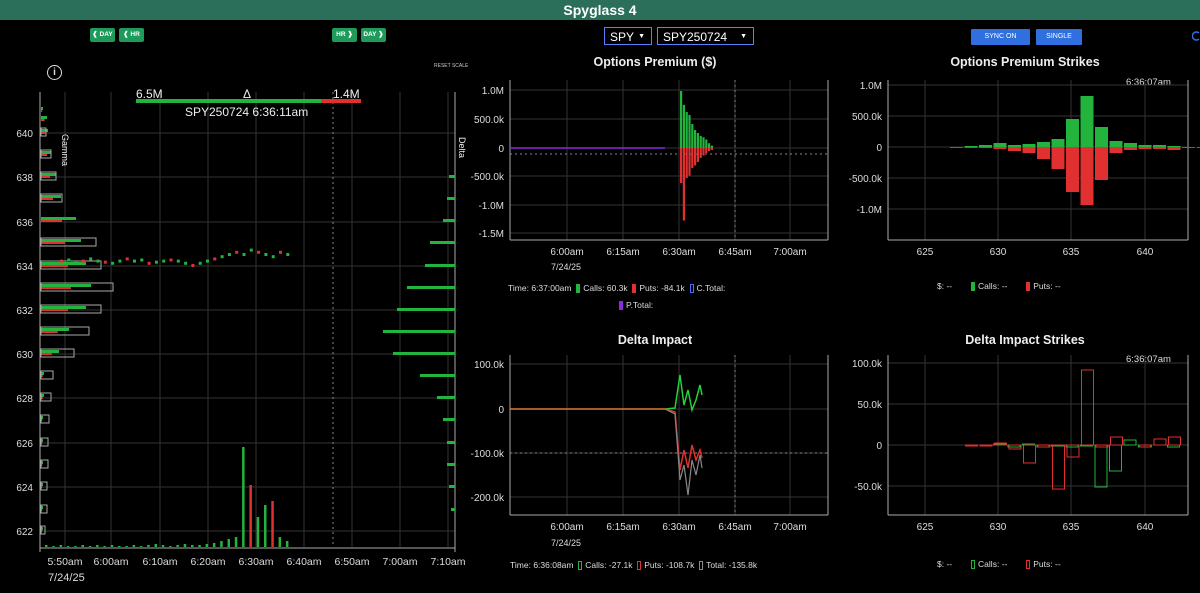 Image resolution: width=1200 pixels, height=593 pixels. What do you see at coordinates (1004, 564) in the screenshot?
I see `legend-calls-value: --` at bounding box center [1004, 564].